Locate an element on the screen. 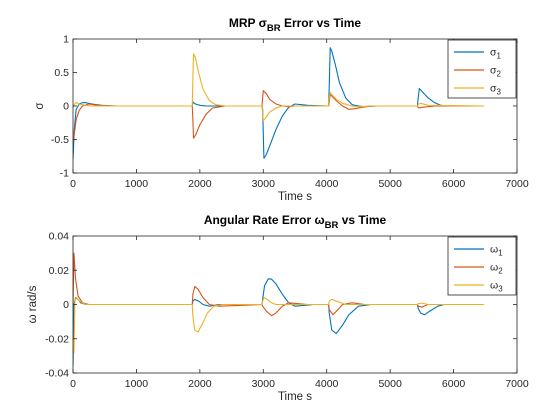  legend-label-ω1: ω1 is located at coordinates (496, 251).